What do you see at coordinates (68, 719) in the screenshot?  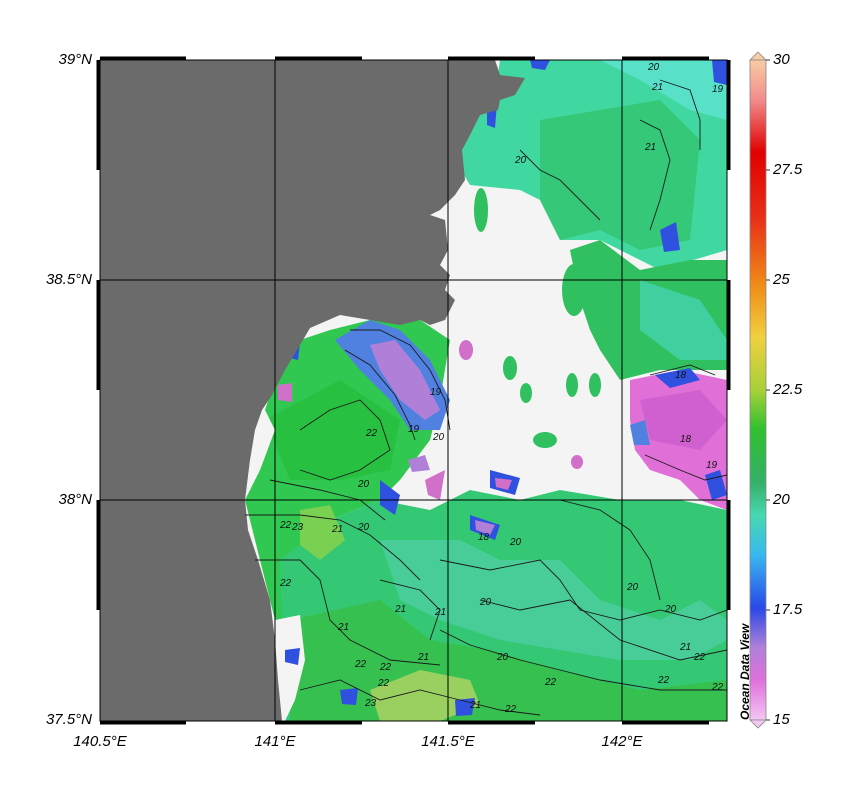 I see `lat-label-37-5: 37.5°N` at bounding box center [68, 719].